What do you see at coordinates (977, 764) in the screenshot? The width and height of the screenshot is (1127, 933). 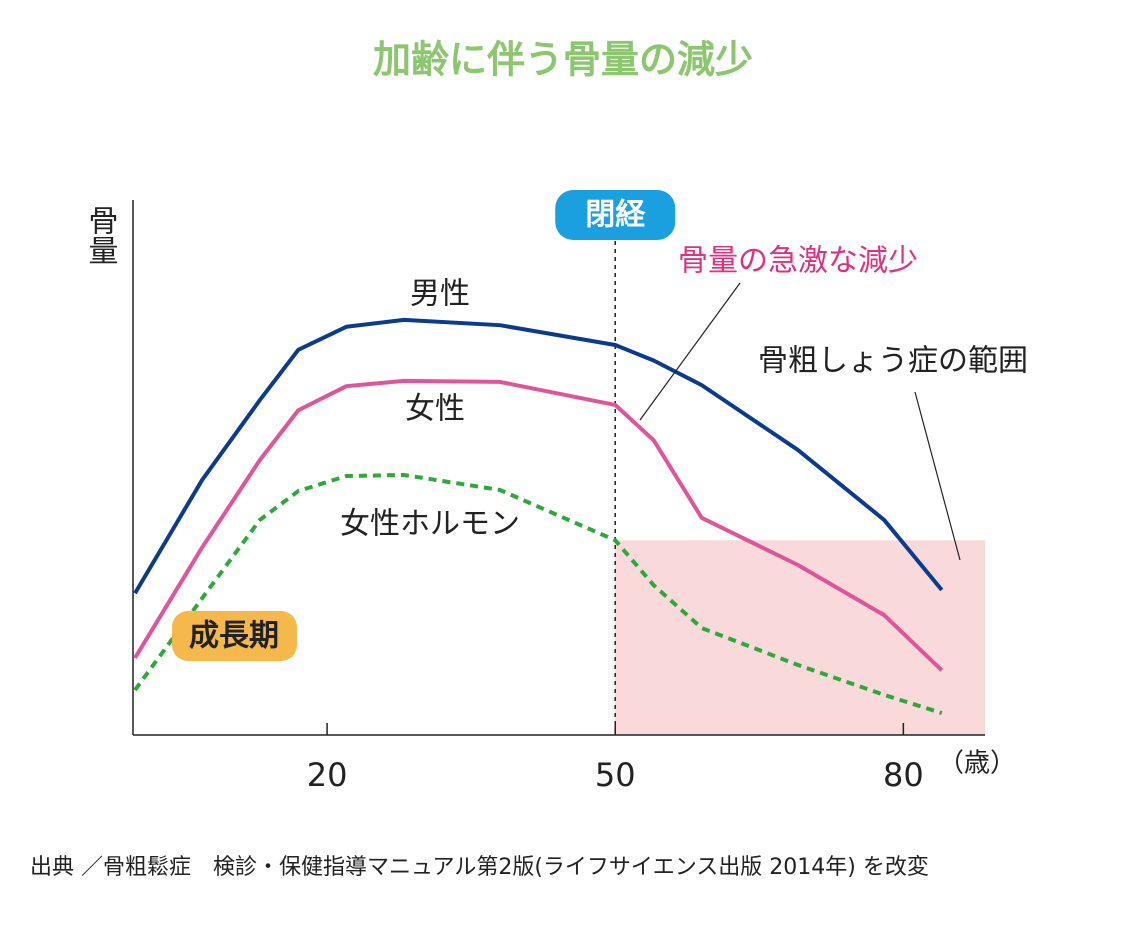 I see `x-axis-label: （歳）` at bounding box center [977, 764].